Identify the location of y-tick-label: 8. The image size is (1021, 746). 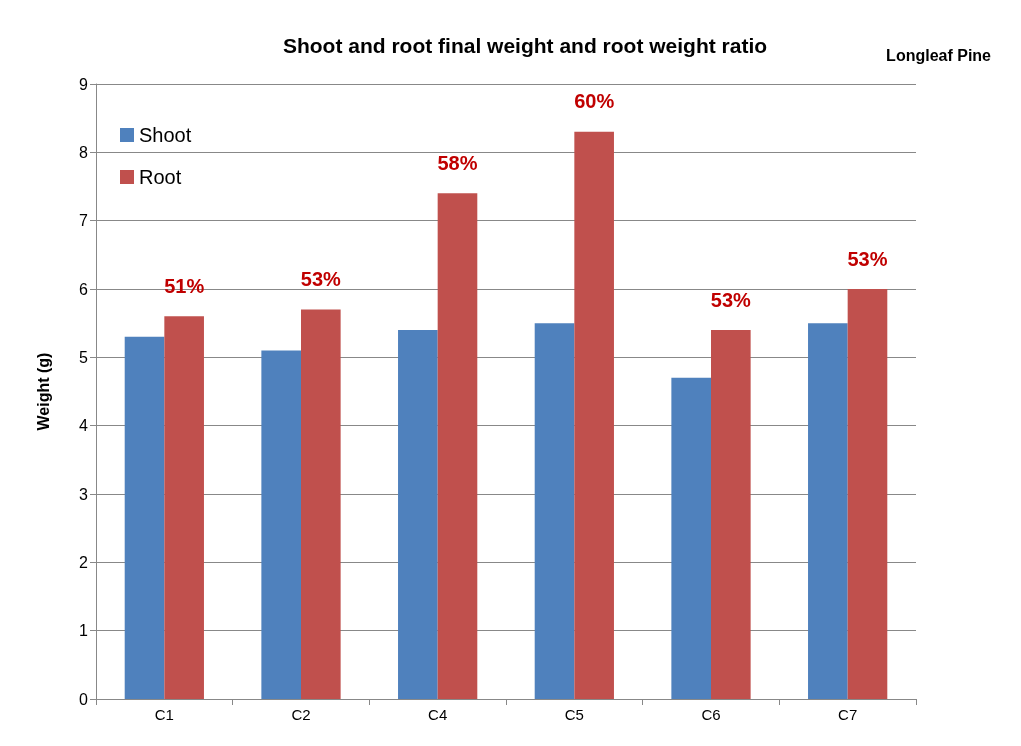
(84, 152).